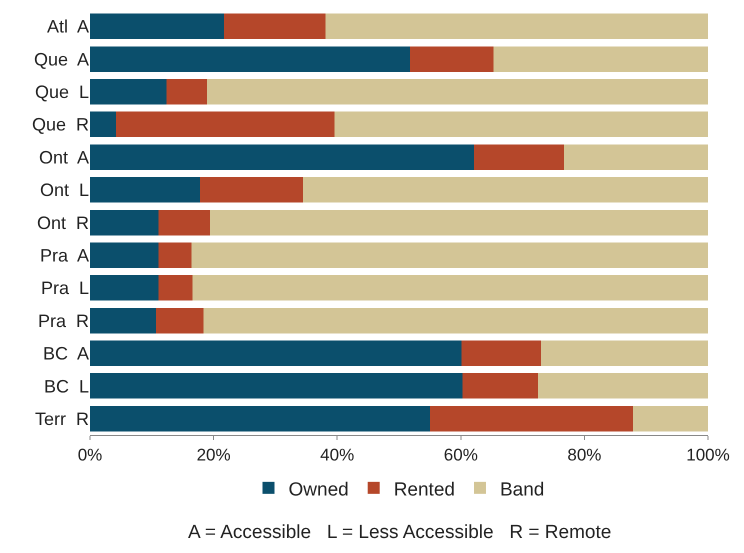 Image resolution: width=744 pixels, height=553 pixels. Describe the element at coordinates (584, 454) in the screenshot. I see `x-tick-label: 80%` at that location.